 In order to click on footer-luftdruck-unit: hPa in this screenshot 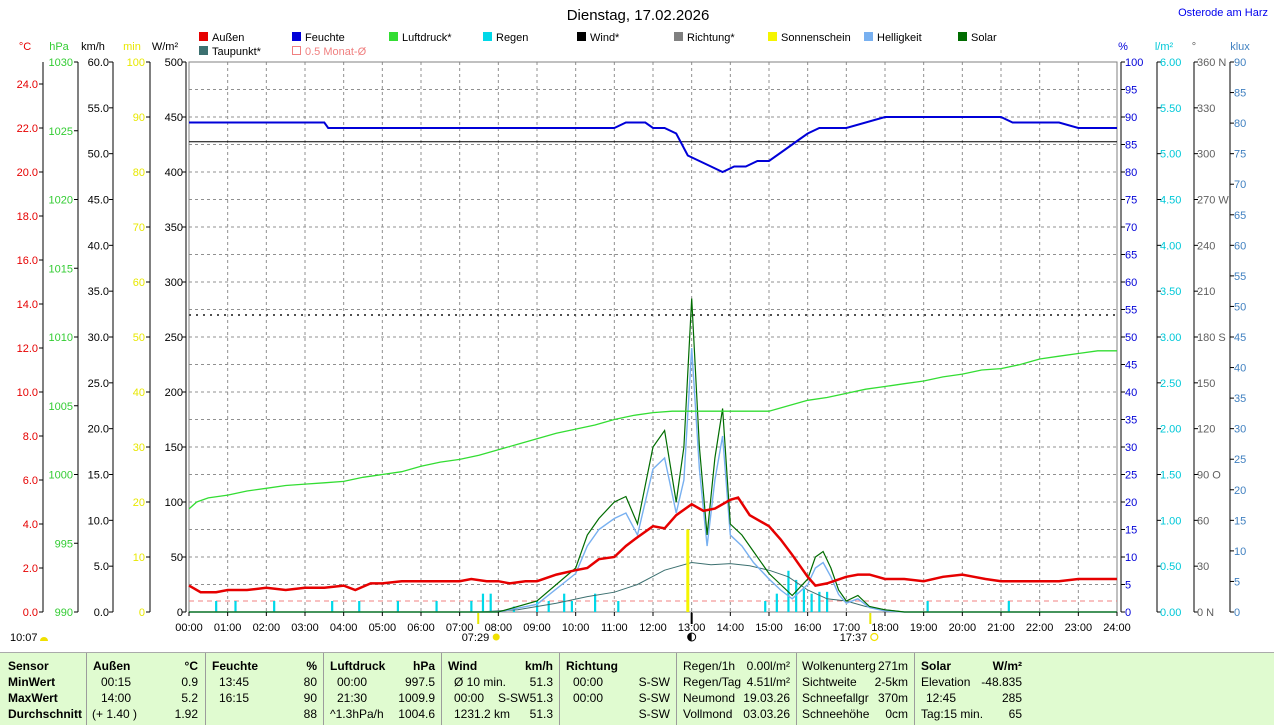, I will do `click(423, 666)`.